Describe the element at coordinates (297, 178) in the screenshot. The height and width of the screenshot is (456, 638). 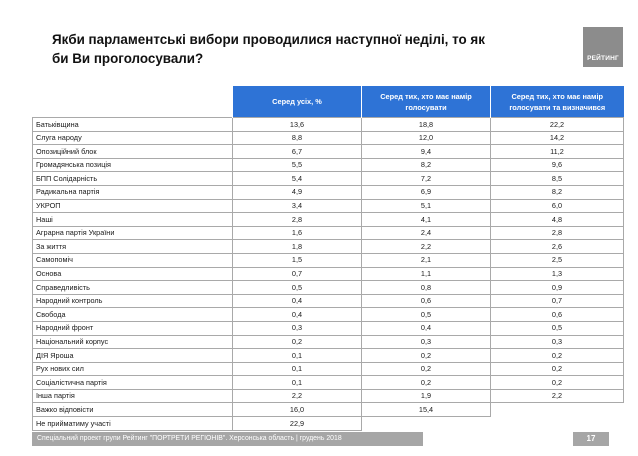
I see `all-value-cell: 5,4` at that location.